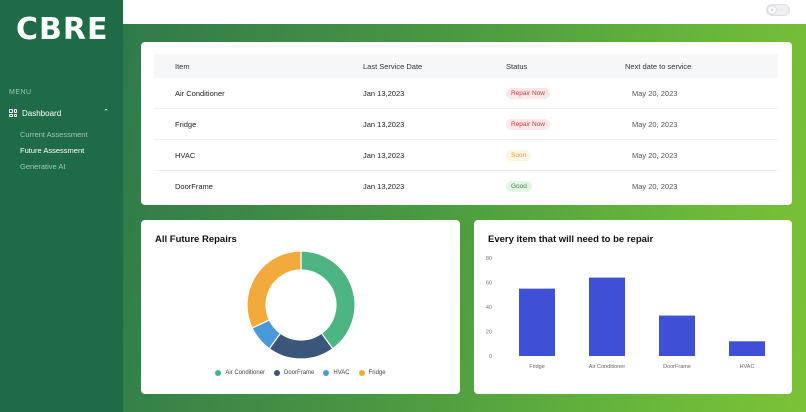 Image resolution: width=806 pixels, height=412 pixels. What do you see at coordinates (54, 134) in the screenshot?
I see `sidebar-item-current-assessment: Current Assessment` at bounding box center [54, 134].